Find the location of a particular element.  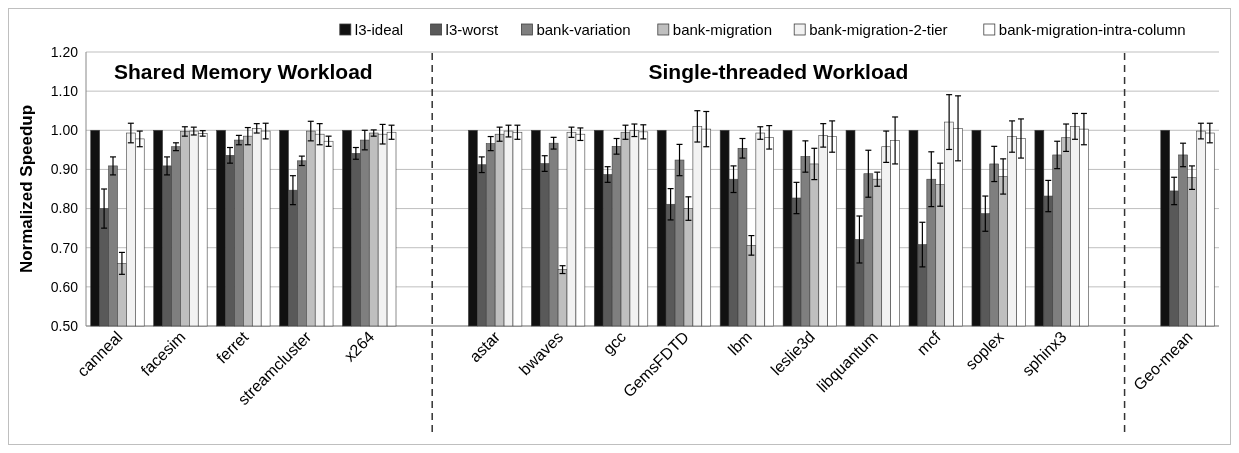

y-tick-label: 1.00 is located at coordinates (64, 130).